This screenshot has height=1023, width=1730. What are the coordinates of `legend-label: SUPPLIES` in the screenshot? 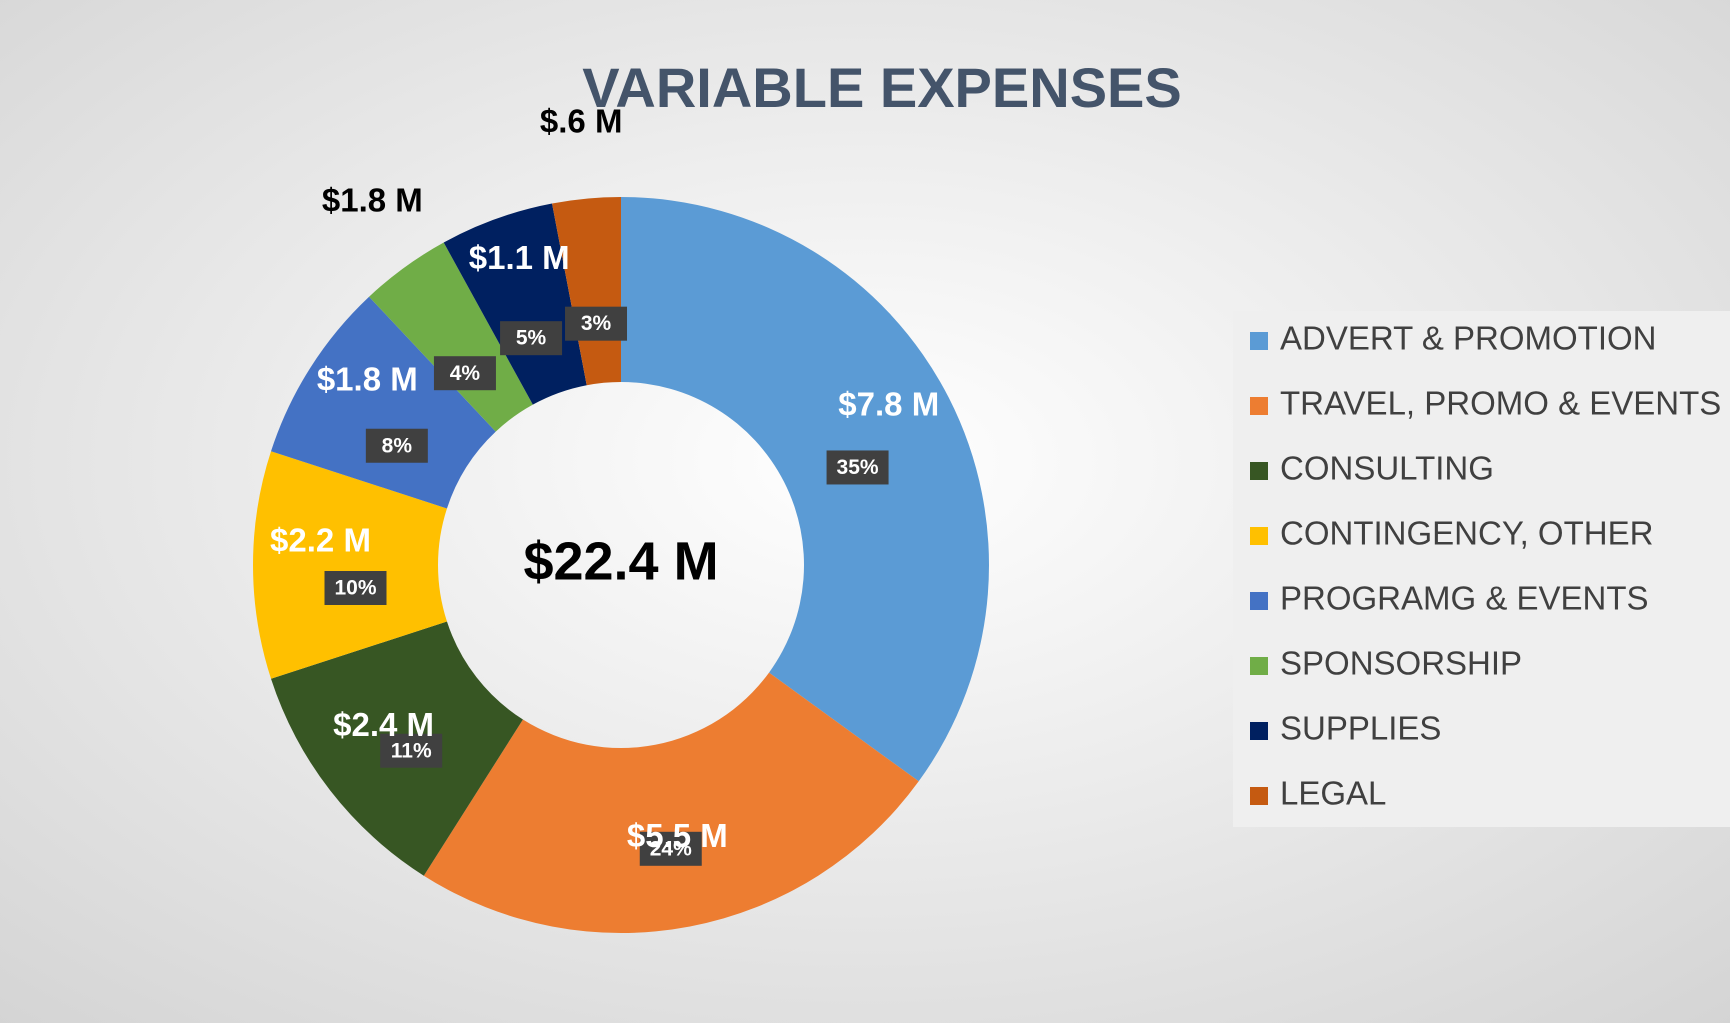 It's located at (1360, 728).